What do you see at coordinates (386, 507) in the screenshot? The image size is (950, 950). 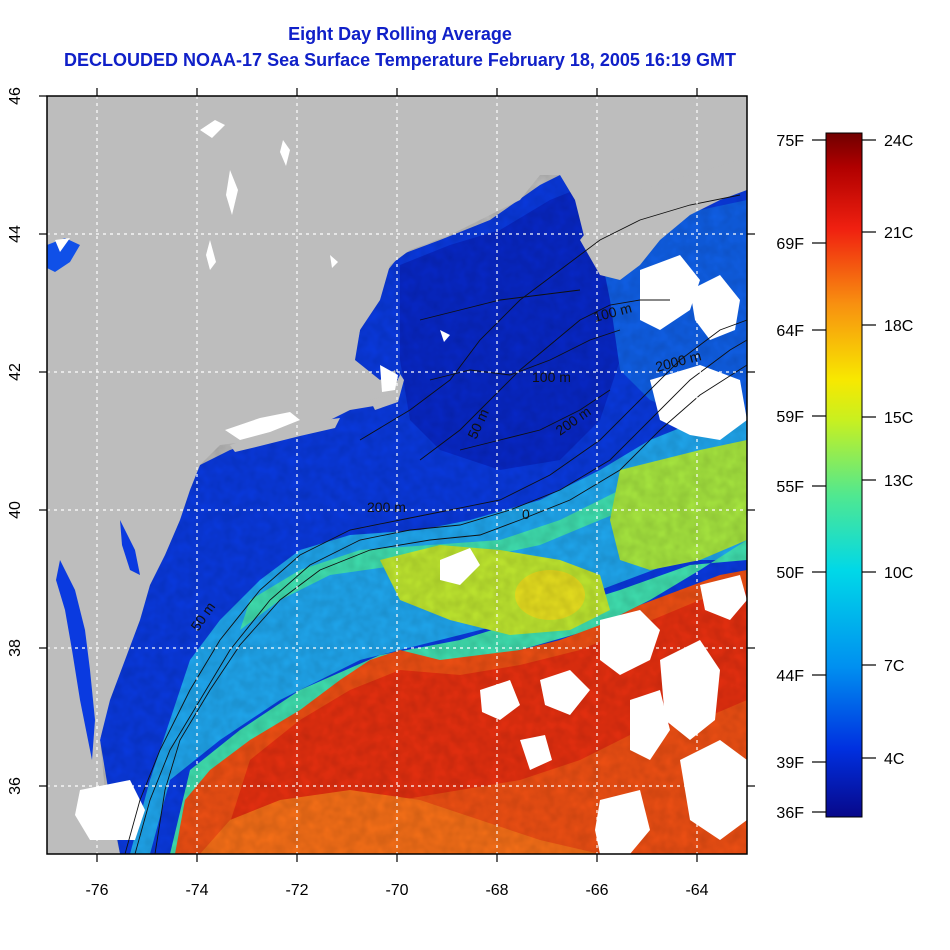 I see `contour-label: 200 m` at bounding box center [386, 507].